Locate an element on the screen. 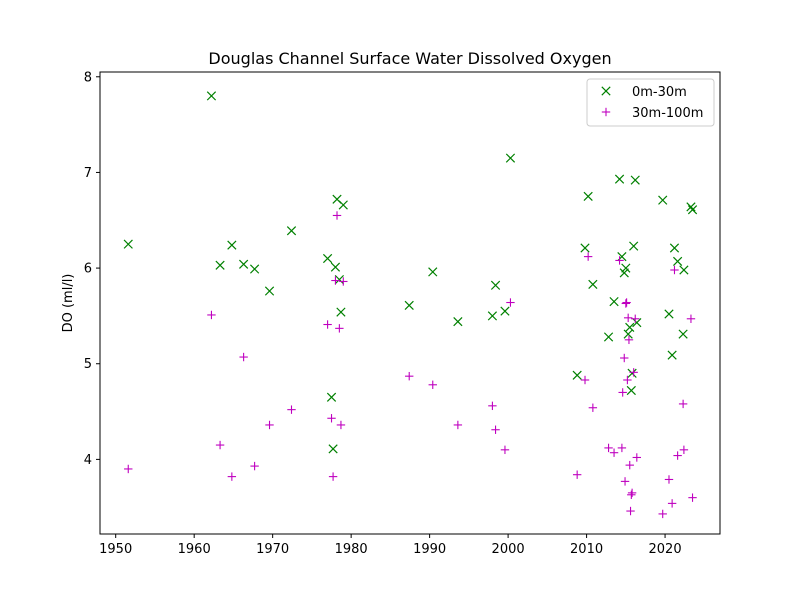 This screenshot has height=600, width=800. y-tick-label: 7 is located at coordinates (88, 173).